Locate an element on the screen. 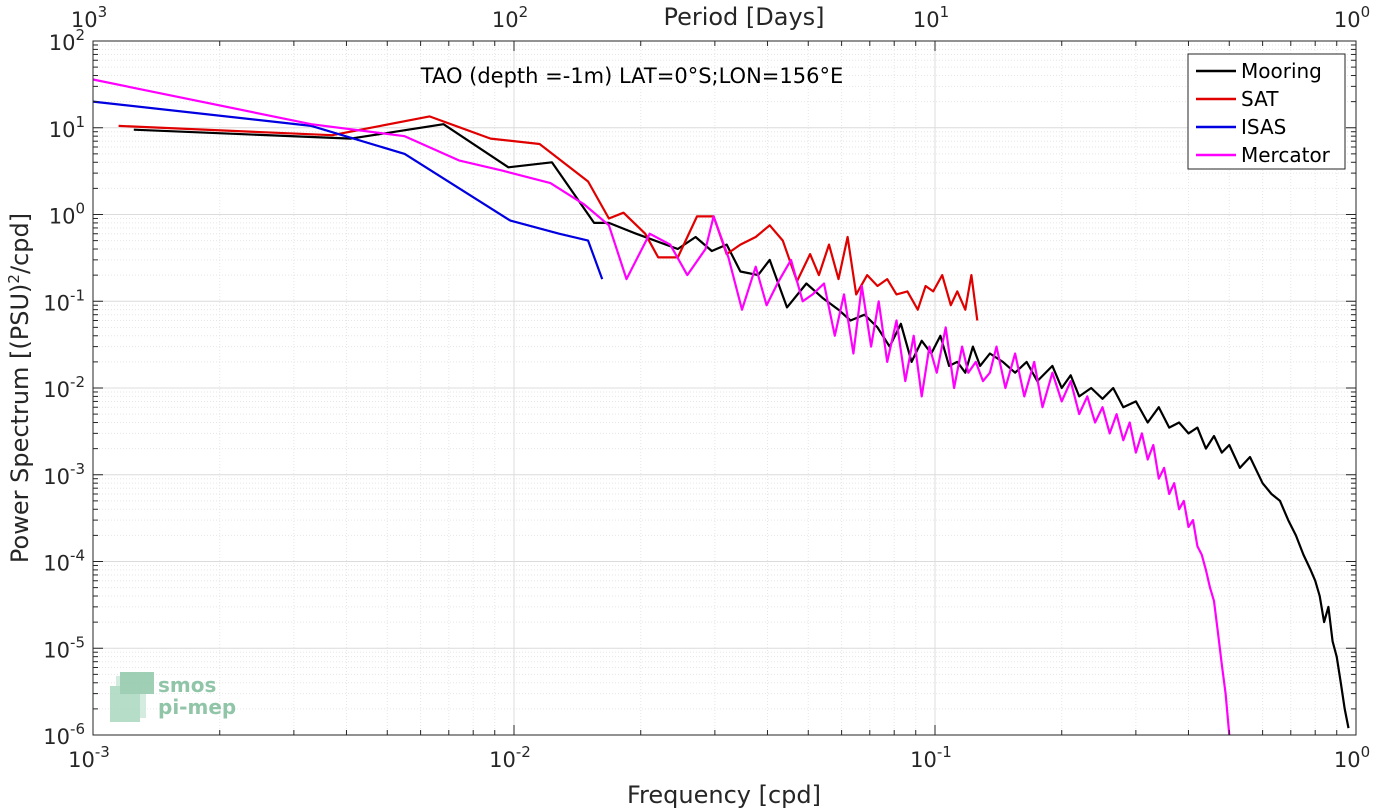 This screenshot has height=809, width=1377. top-x-tick-label: 10³ is located at coordinates (89, 17).